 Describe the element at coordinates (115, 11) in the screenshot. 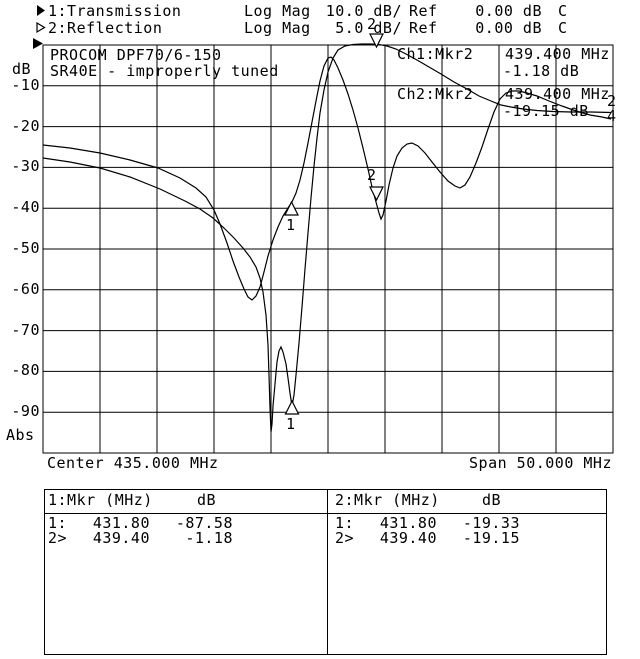

I see `channel1-name: 1:Transmission` at that location.